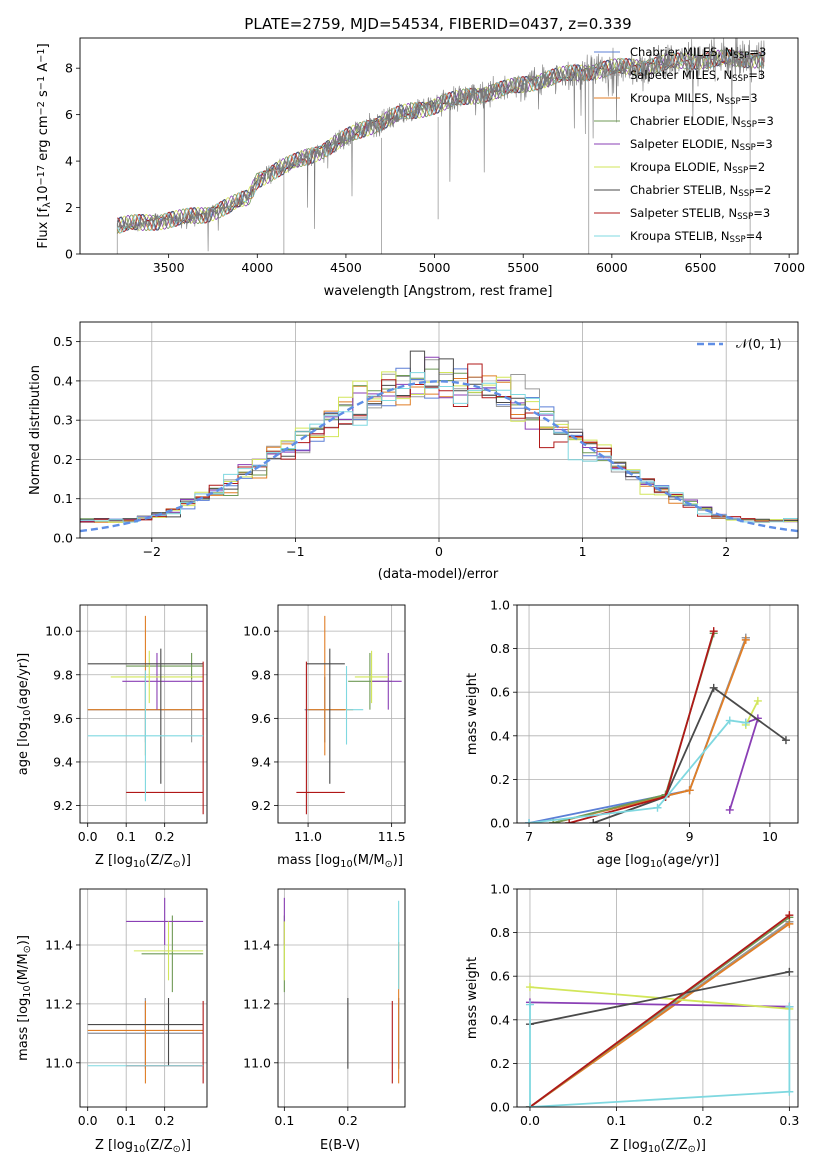 Image resolution: width=819 pixels, height=1170 pixels. Describe the element at coordinates (284, 1120) in the screenshot. I see `x-tick-label: 0.1` at that location.